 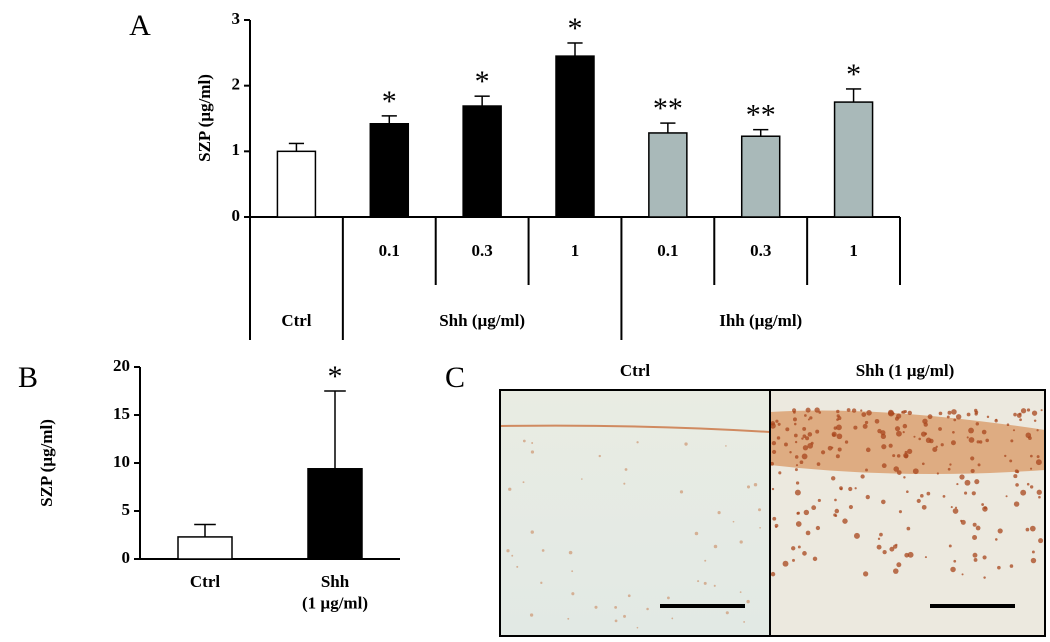 I want to click on image-title: Shh (1 µg/ml), so click(x=905, y=370).